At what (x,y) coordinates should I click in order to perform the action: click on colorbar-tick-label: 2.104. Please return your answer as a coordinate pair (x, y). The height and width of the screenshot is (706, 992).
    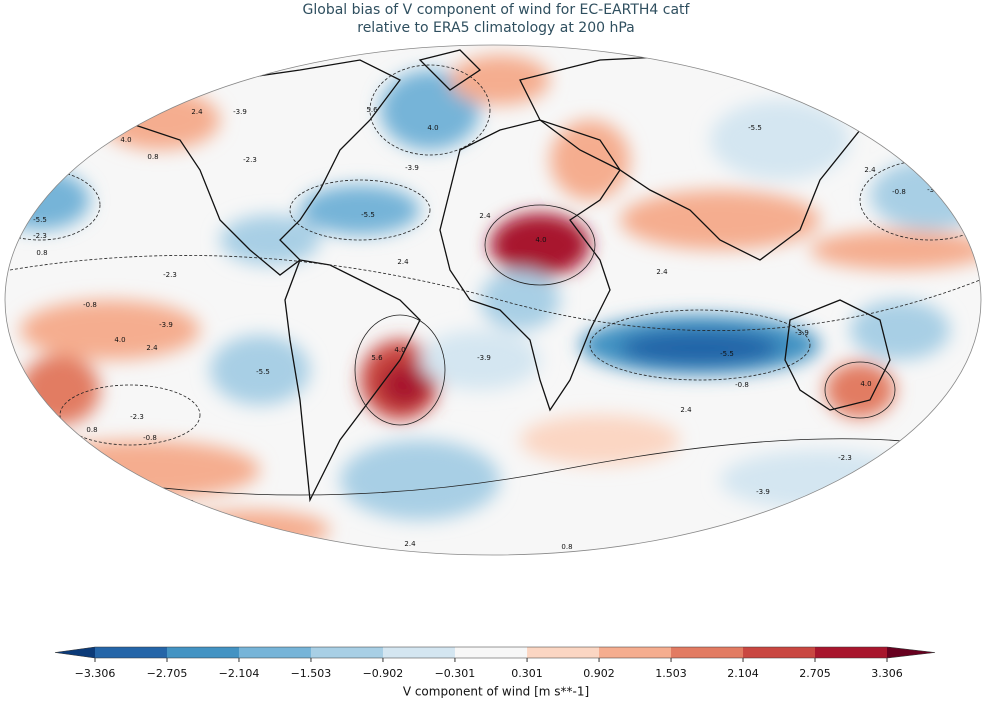
    Looking at the image, I should click on (743, 673).